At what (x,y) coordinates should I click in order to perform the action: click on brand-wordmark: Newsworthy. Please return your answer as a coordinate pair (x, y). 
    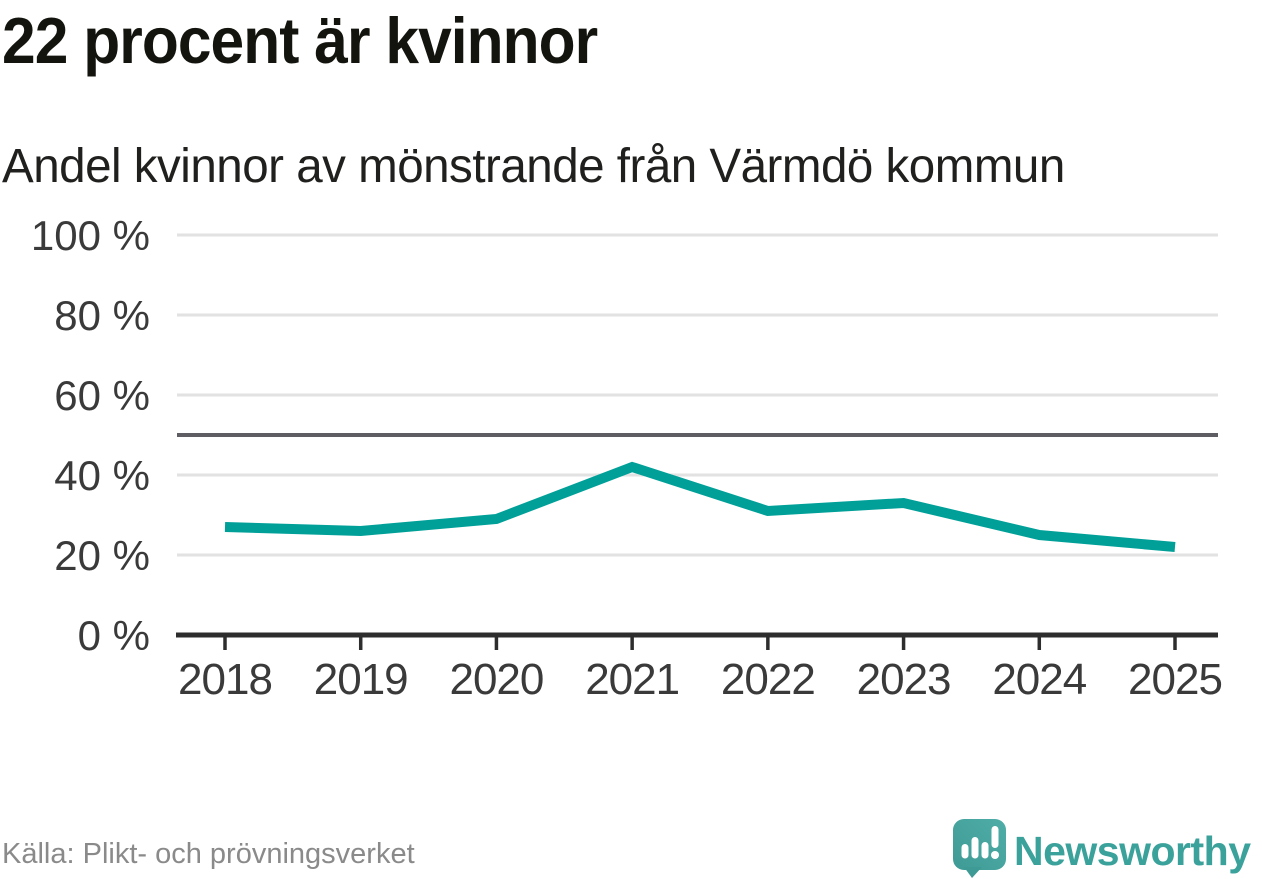
    Looking at the image, I should click on (1132, 851).